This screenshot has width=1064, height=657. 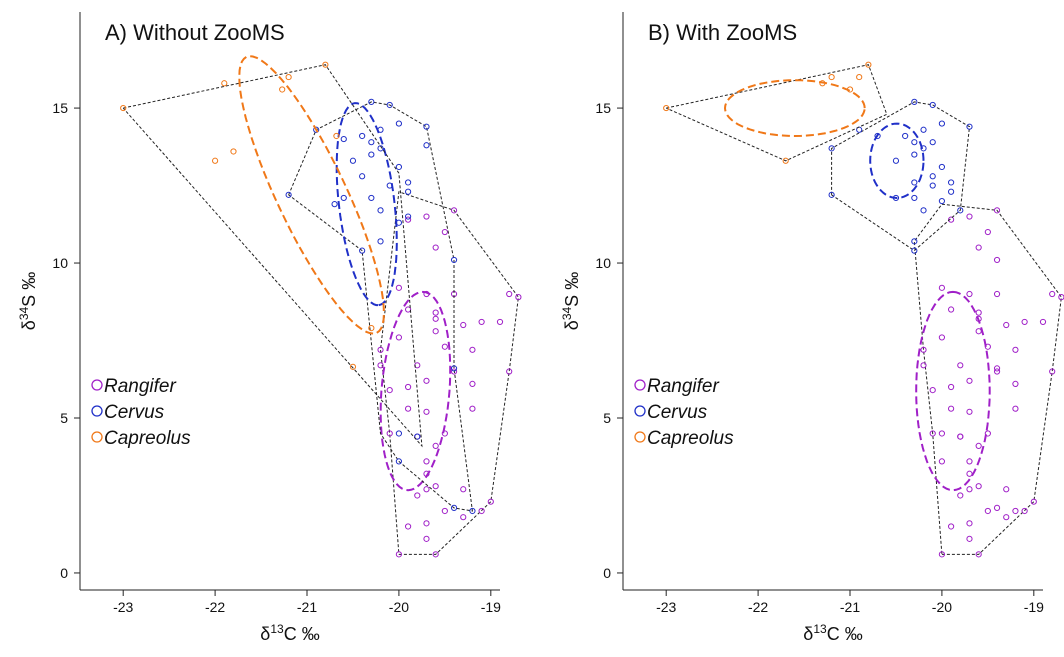 I want to click on legend-label: Cervus, so click(x=134, y=412).